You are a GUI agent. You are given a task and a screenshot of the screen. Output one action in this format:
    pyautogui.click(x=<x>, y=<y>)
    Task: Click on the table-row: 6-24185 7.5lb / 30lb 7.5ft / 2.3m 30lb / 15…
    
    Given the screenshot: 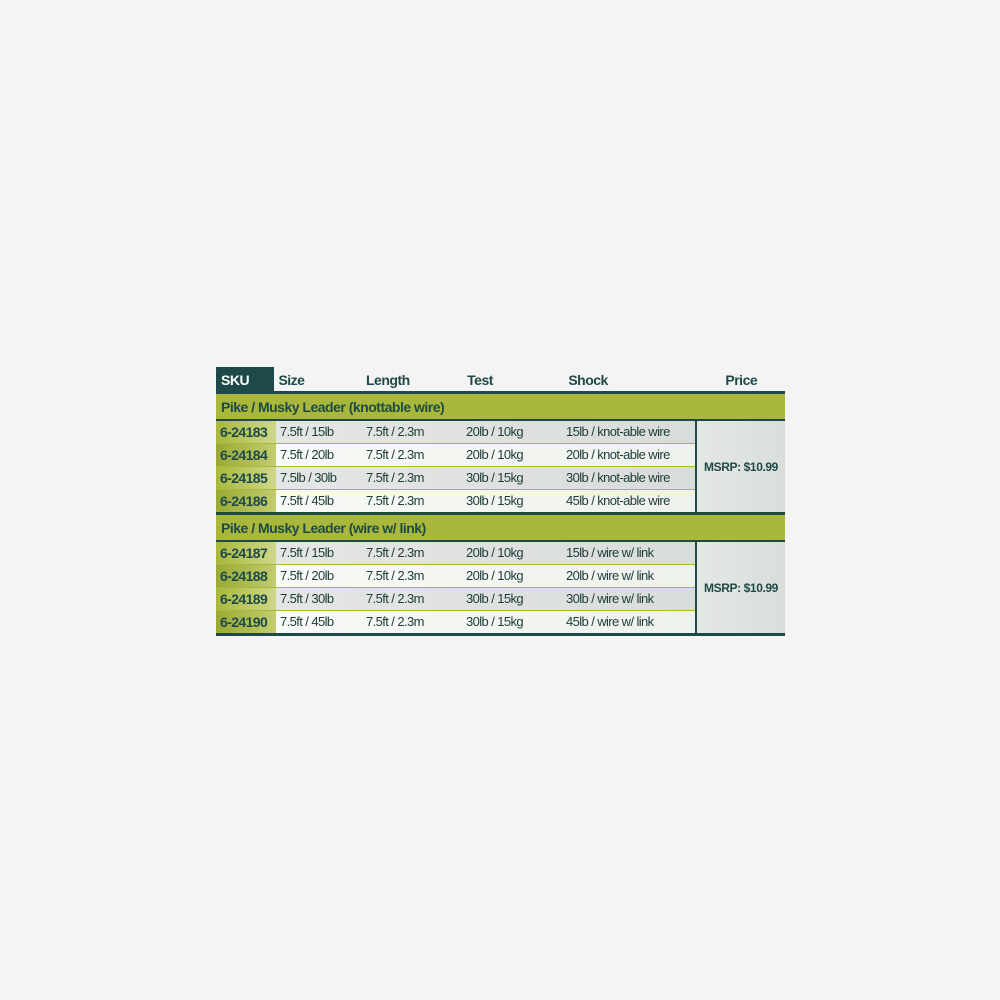 What is the action you would take?
    pyautogui.click(x=455, y=478)
    